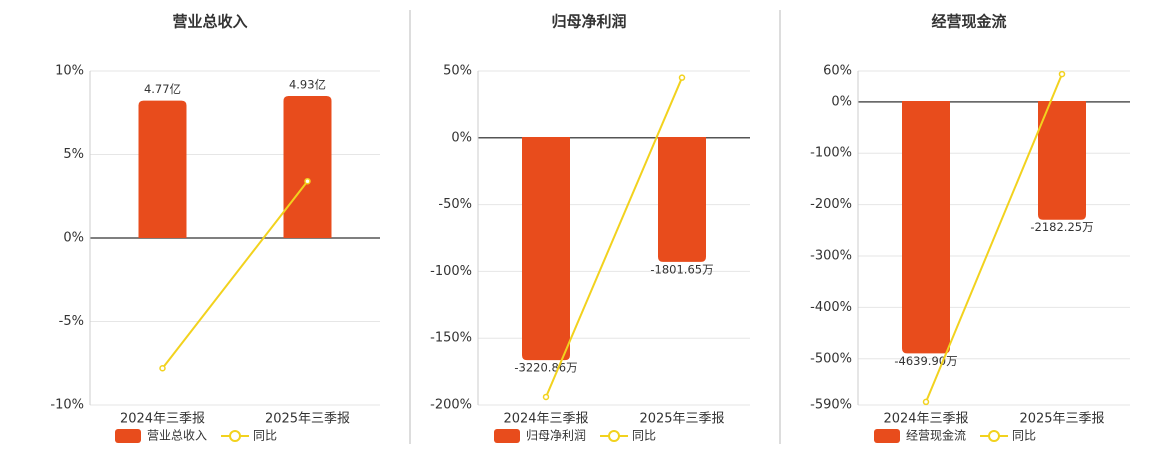  I want to click on chart-title: 经营现金流, so click(968, 22).